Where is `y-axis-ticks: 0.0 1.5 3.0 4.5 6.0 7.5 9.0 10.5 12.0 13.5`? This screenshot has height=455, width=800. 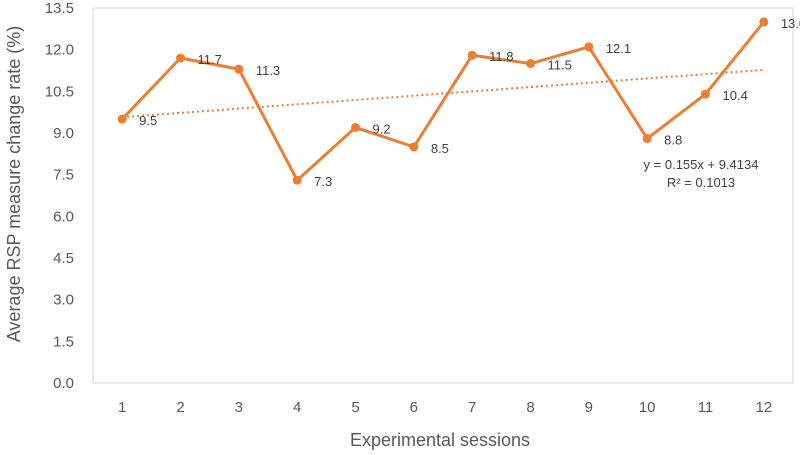 y-axis-ticks: 0.0 1.5 3.0 4.5 6.0 7.5 9.0 10.5 12.0 13.5 is located at coordinates (59, 196).